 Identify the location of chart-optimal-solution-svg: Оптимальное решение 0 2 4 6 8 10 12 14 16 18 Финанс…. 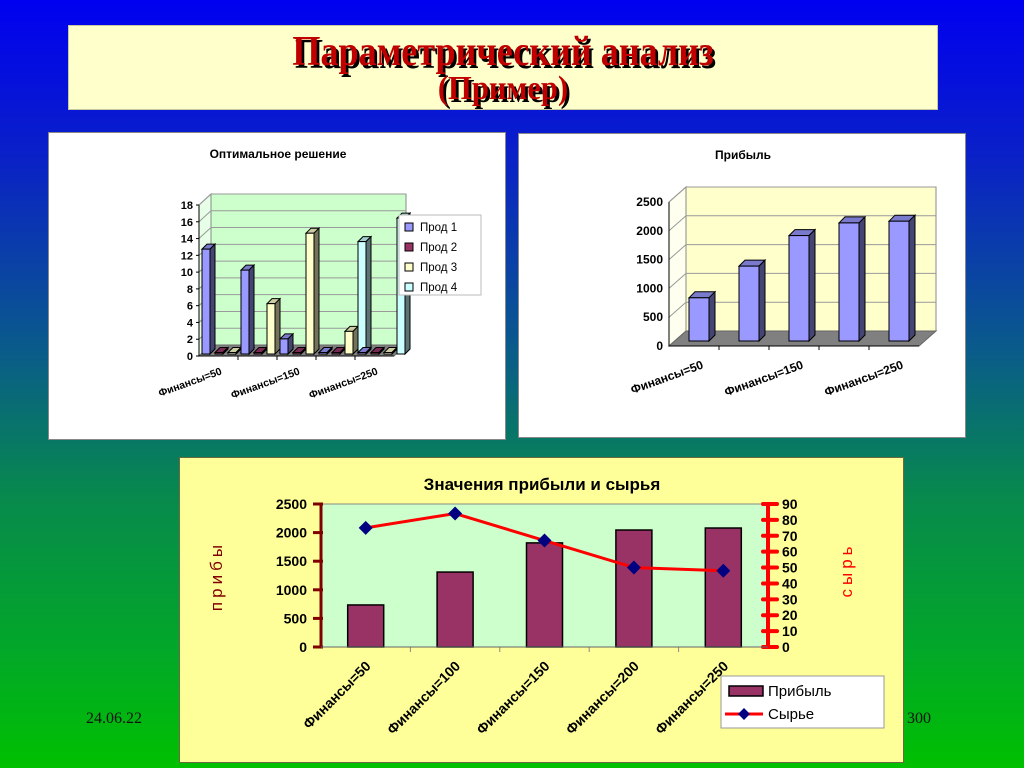
(319, 274).